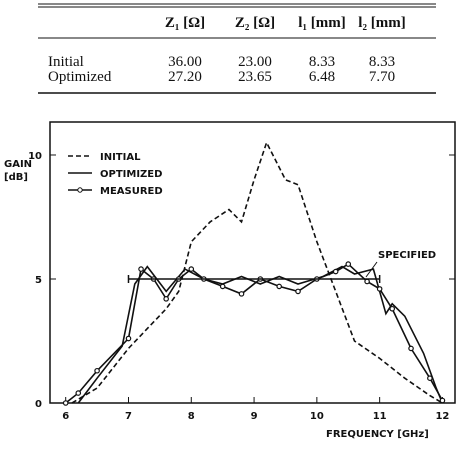 The image size is (474, 457). What do you see at coordinates (255, 77) in the screenshot?
I see `table-cell: 23.65` at bounding box center [255, 77].